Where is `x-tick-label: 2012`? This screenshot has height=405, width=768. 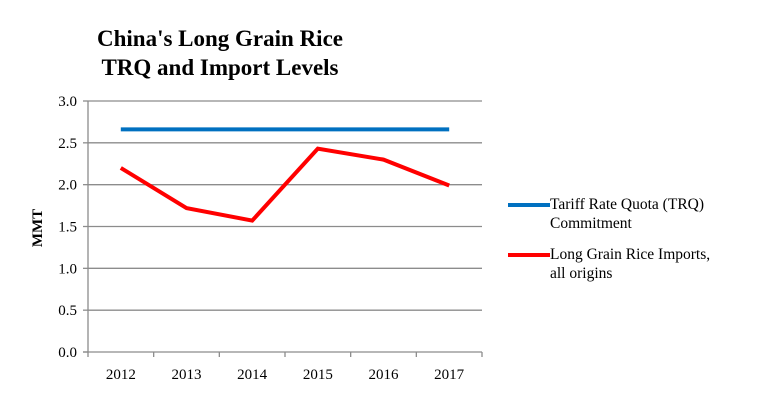 x-tick-label: 2012 is located at coordinates (121, 375).